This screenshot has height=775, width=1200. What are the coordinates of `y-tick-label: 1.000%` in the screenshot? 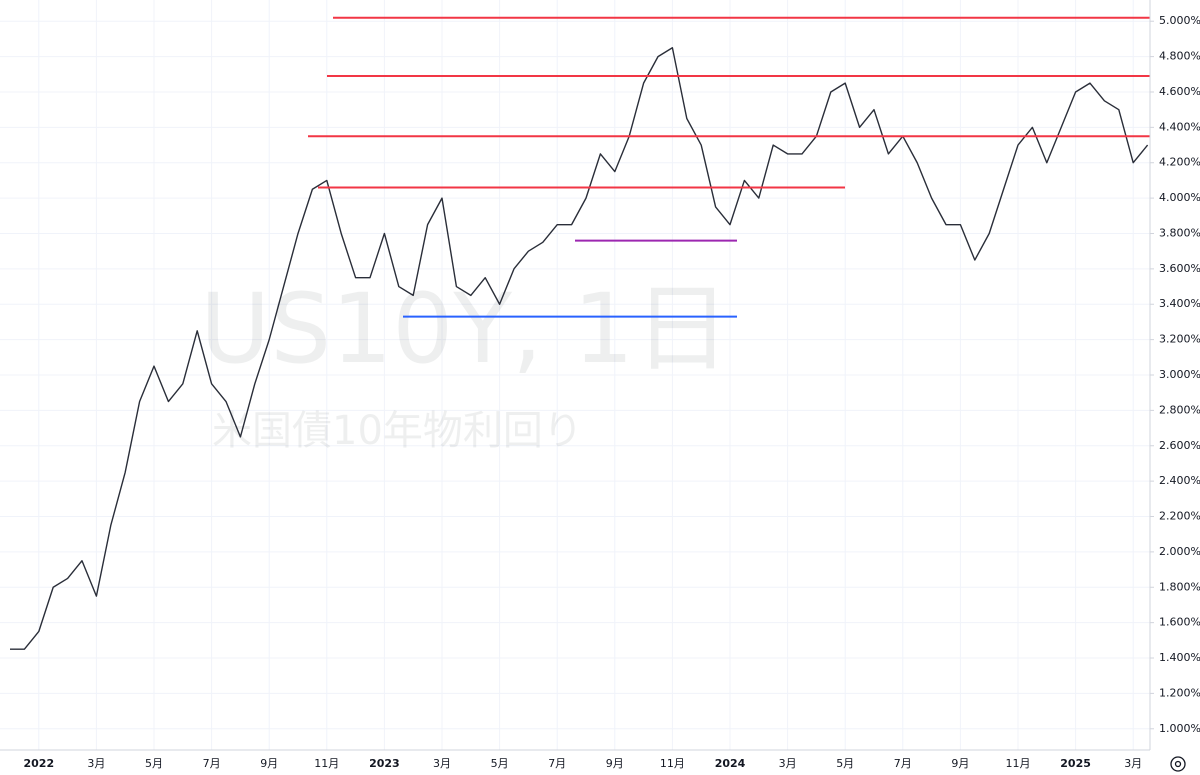 It's located at (1179, 728).